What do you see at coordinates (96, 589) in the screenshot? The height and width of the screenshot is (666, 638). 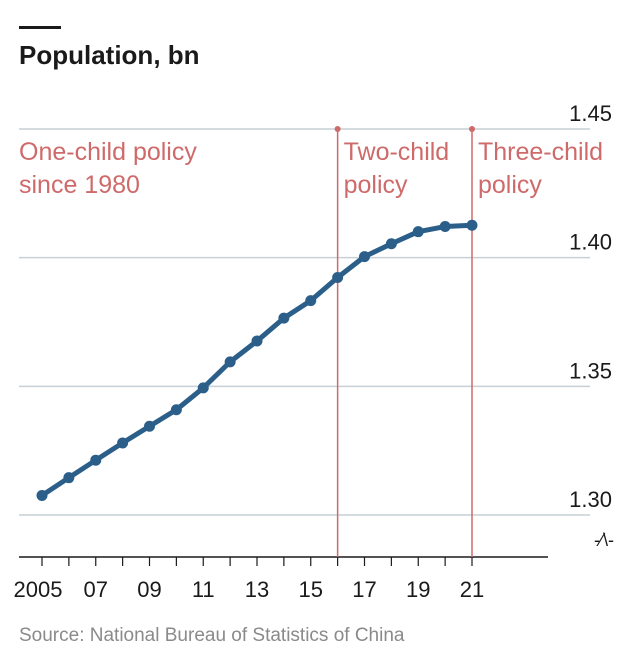 I see `x-tick-label: 07` at bounding box center [96, 589].